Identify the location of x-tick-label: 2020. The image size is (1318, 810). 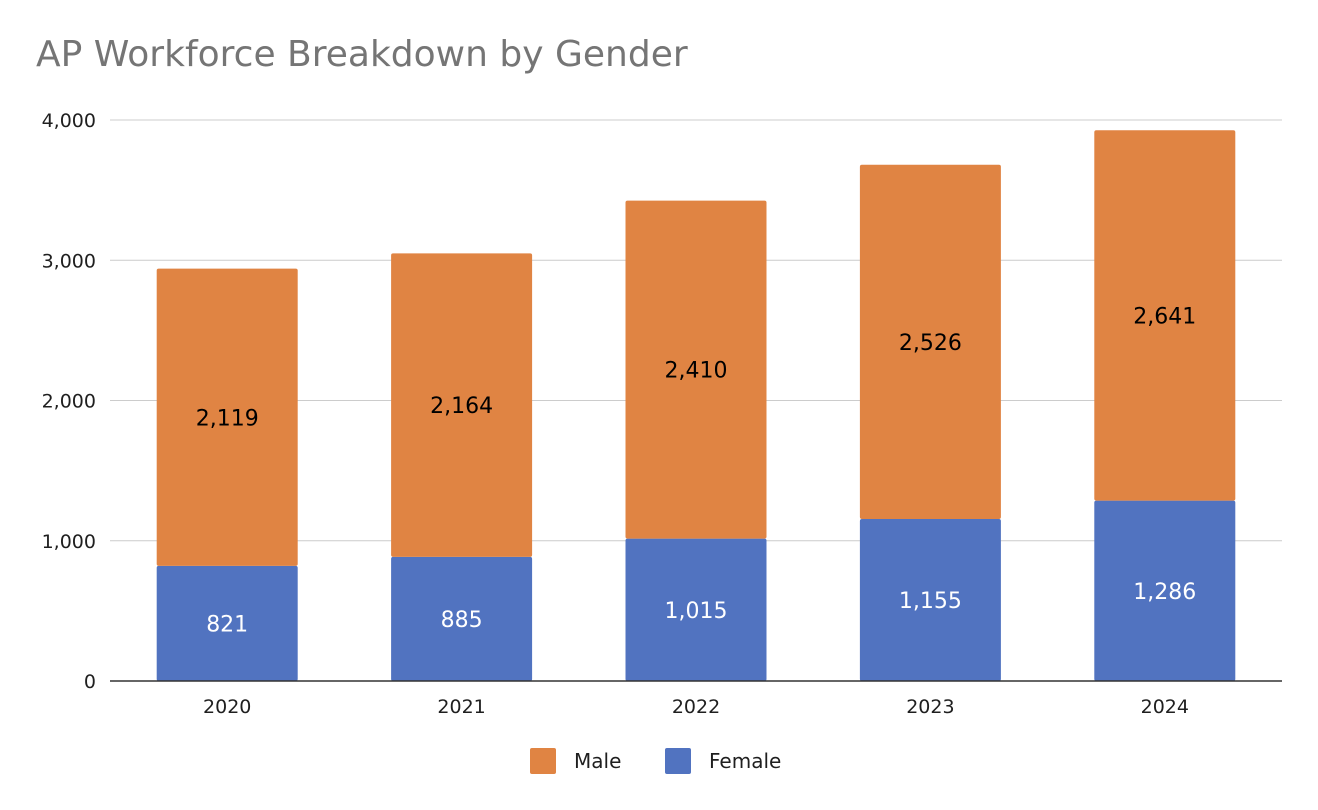
(227, 707).